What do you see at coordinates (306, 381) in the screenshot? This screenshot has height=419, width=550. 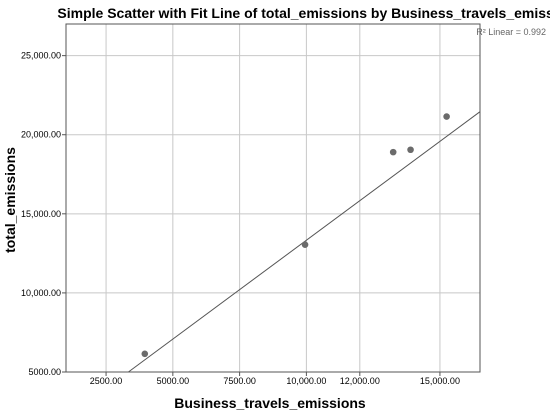 I see `x-tick-label: 10,000.00` at bounding box center [306, 381].